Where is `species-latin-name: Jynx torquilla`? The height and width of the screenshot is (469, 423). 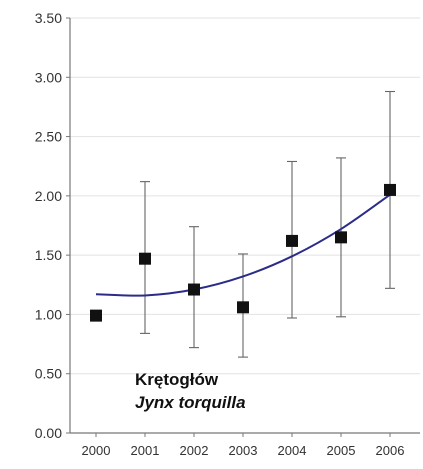 species-latin-name: Jynx torquilla is located at coordinates (190, 402).